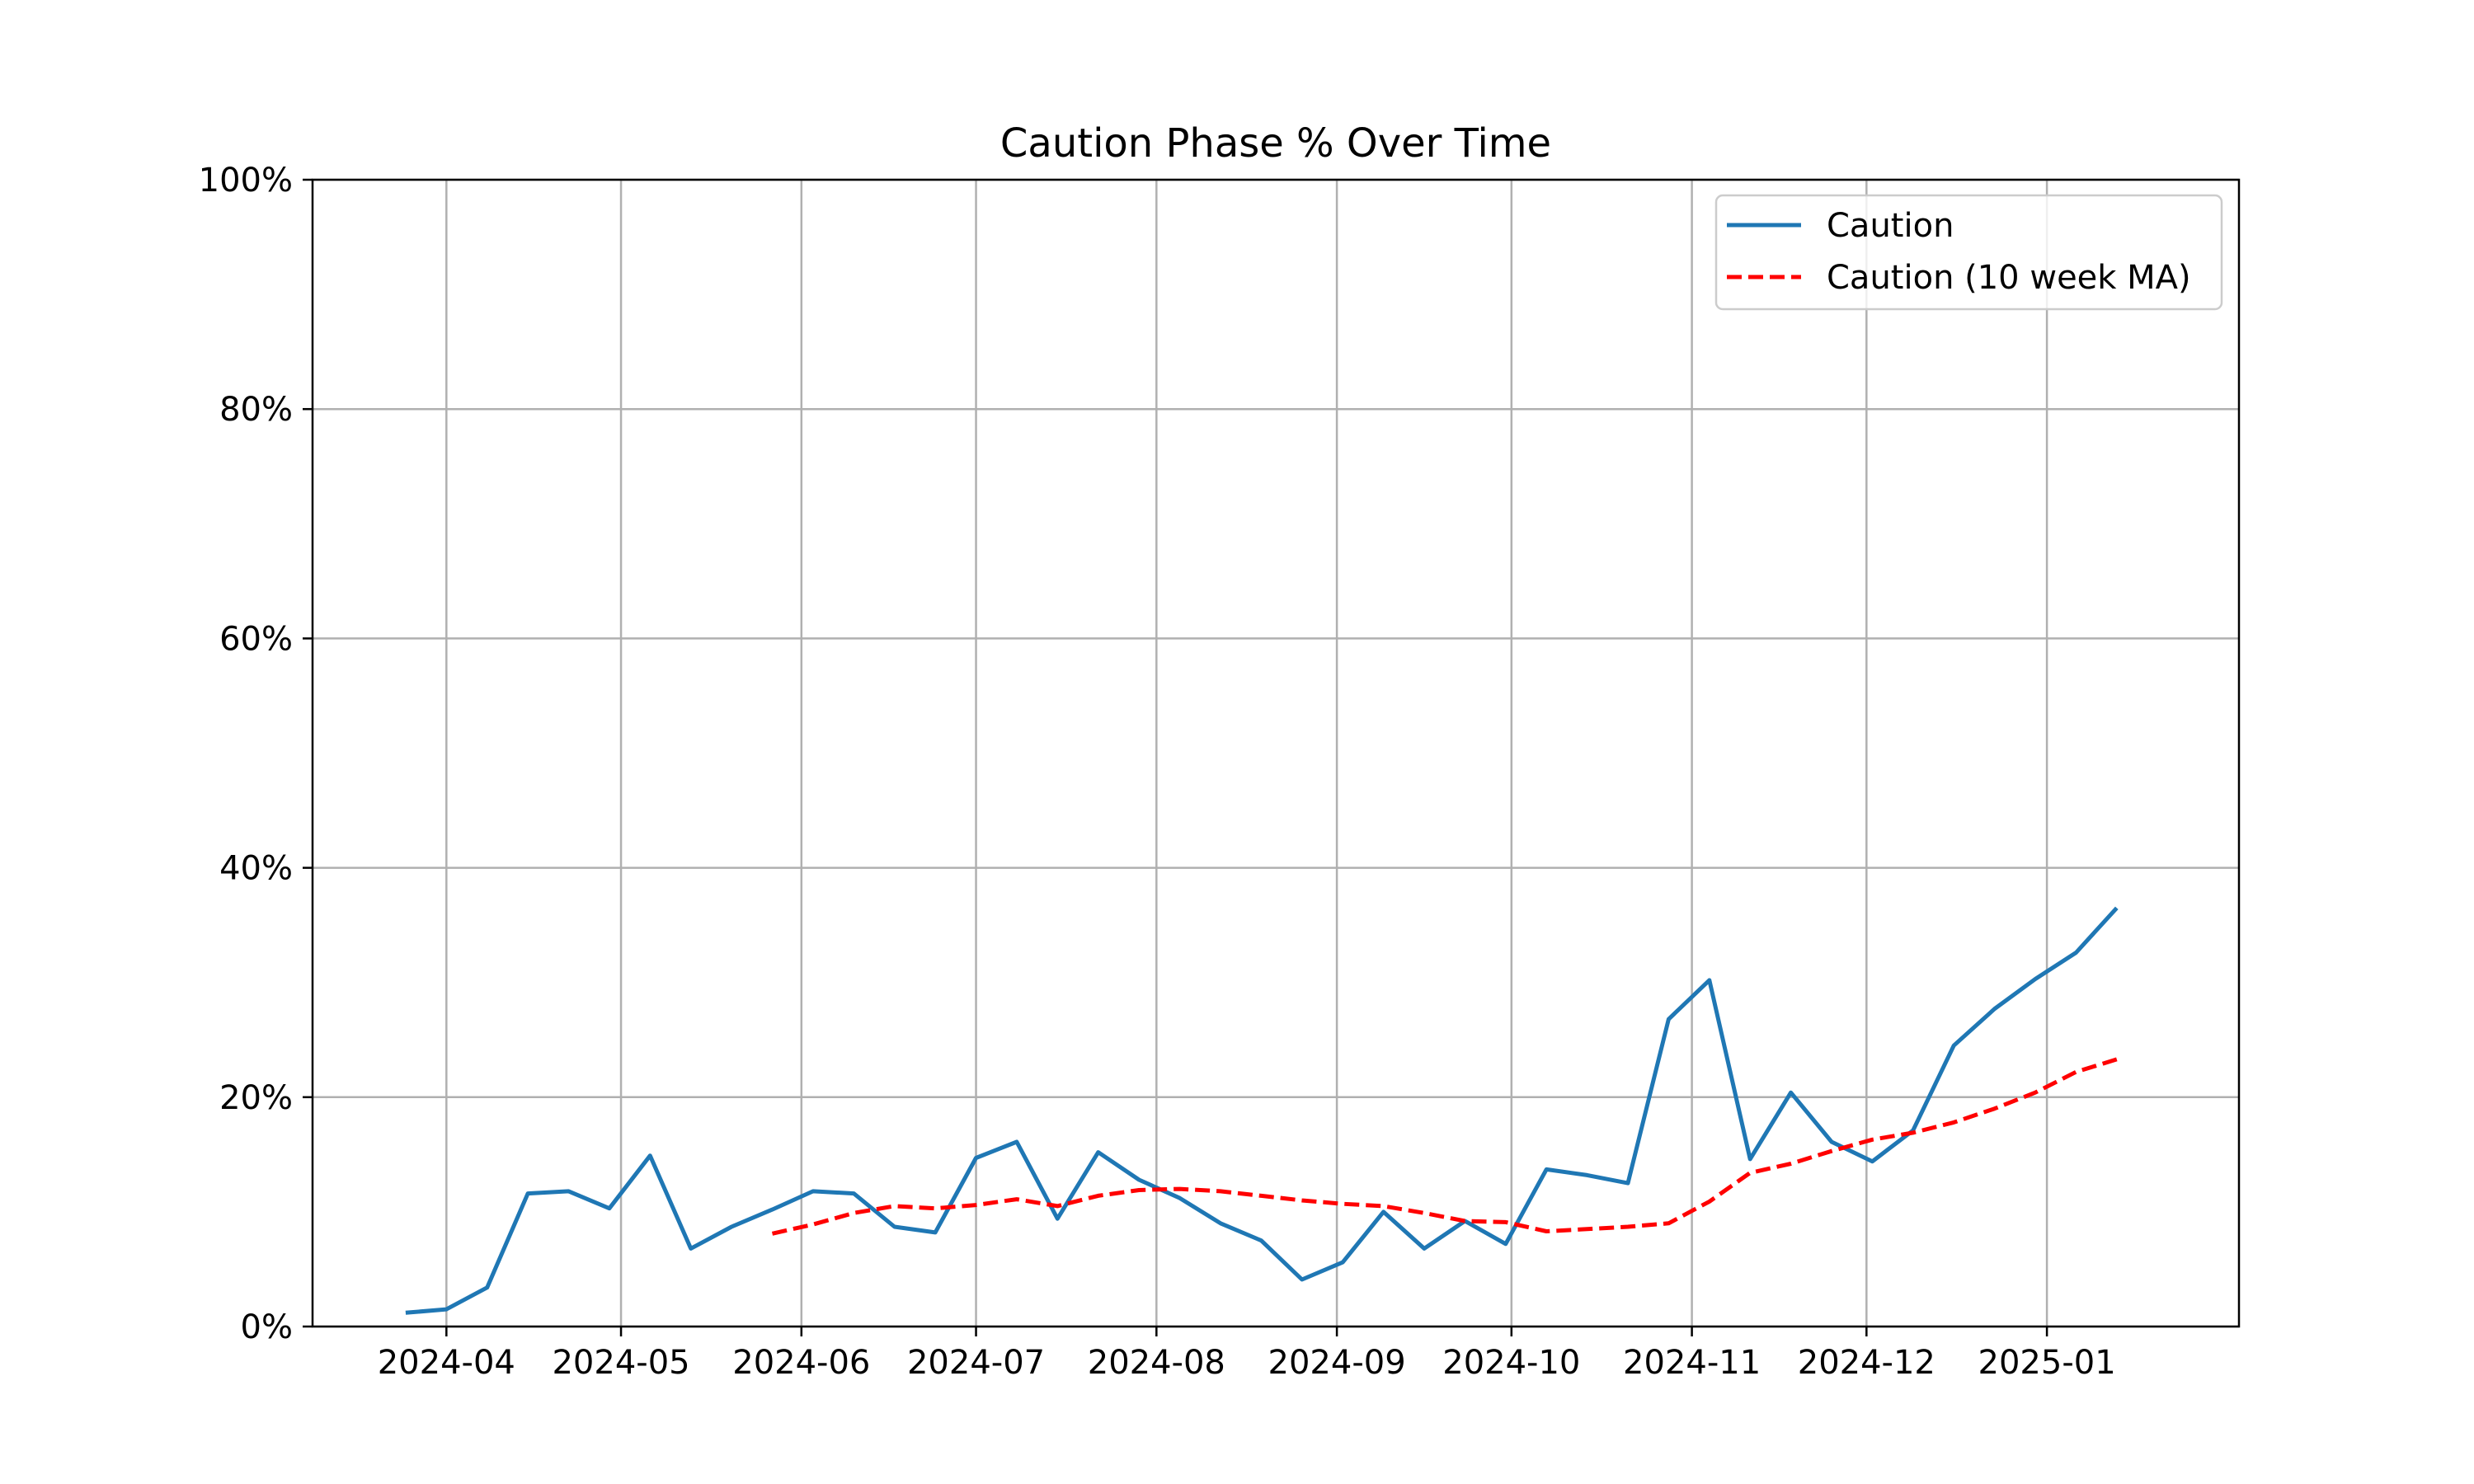  Describe the element at coordinates (1692, 1363) in the screenshot. I see `x-tick-label: 2024-11` at that location.